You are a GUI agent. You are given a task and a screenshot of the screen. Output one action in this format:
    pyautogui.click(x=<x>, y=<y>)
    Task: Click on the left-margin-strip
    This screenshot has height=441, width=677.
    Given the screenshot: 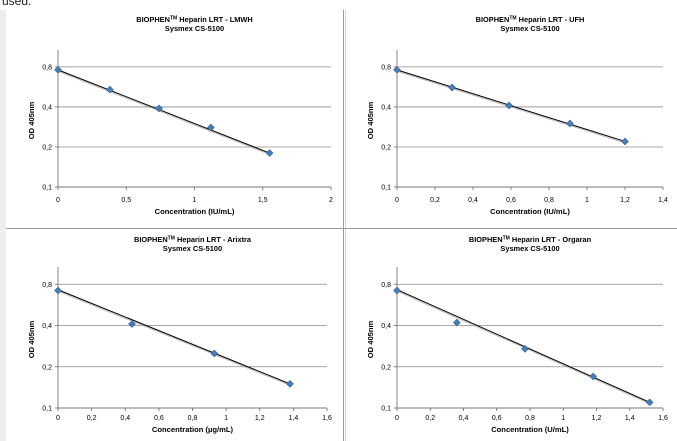 What is the action you would take?
    pyautogui.click(x=3, y=225)
    